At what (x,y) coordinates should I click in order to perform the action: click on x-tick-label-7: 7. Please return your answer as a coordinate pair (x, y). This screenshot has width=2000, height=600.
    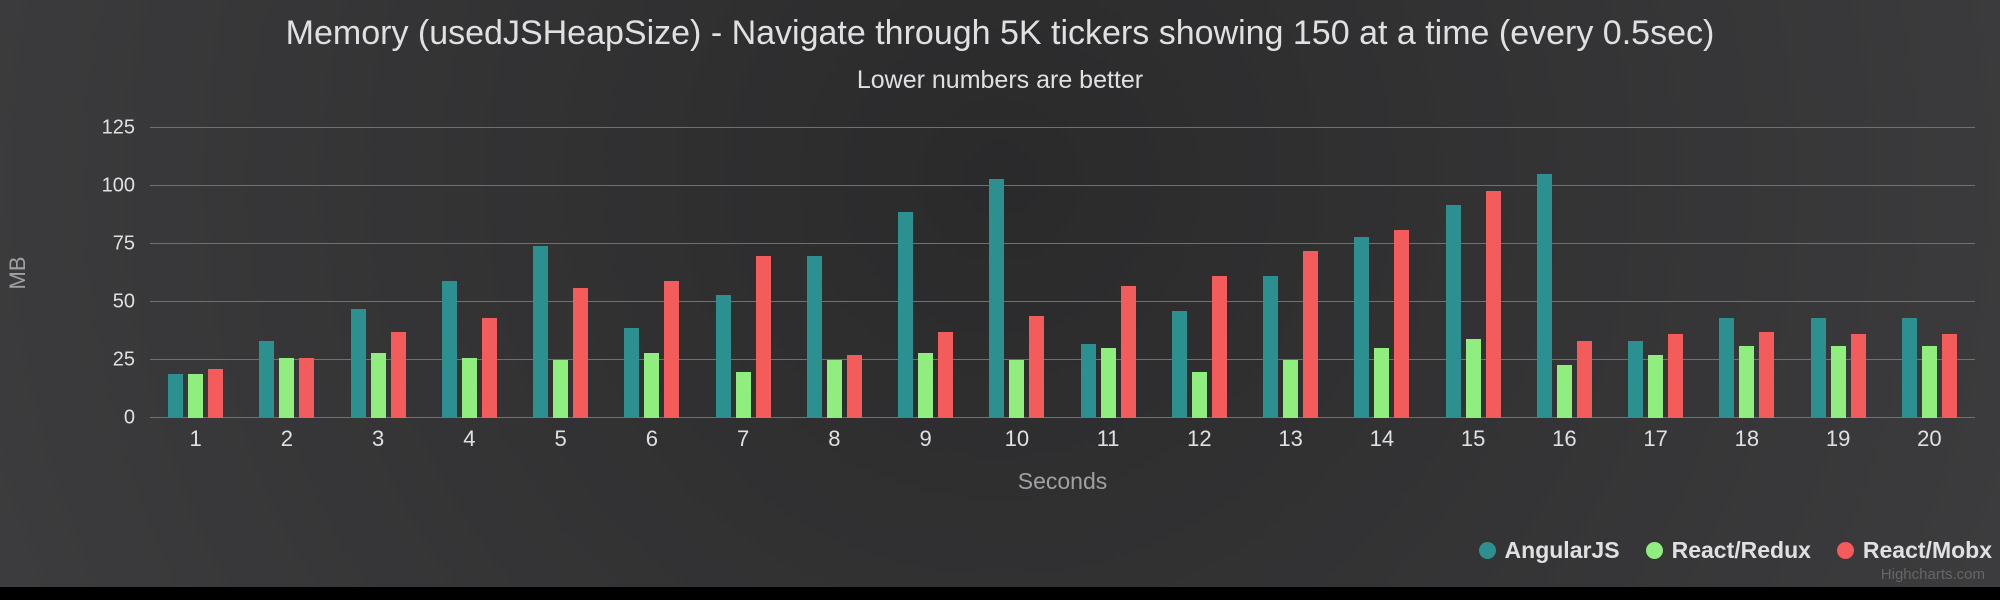
    Looking at the image, I should click on (743, 438).